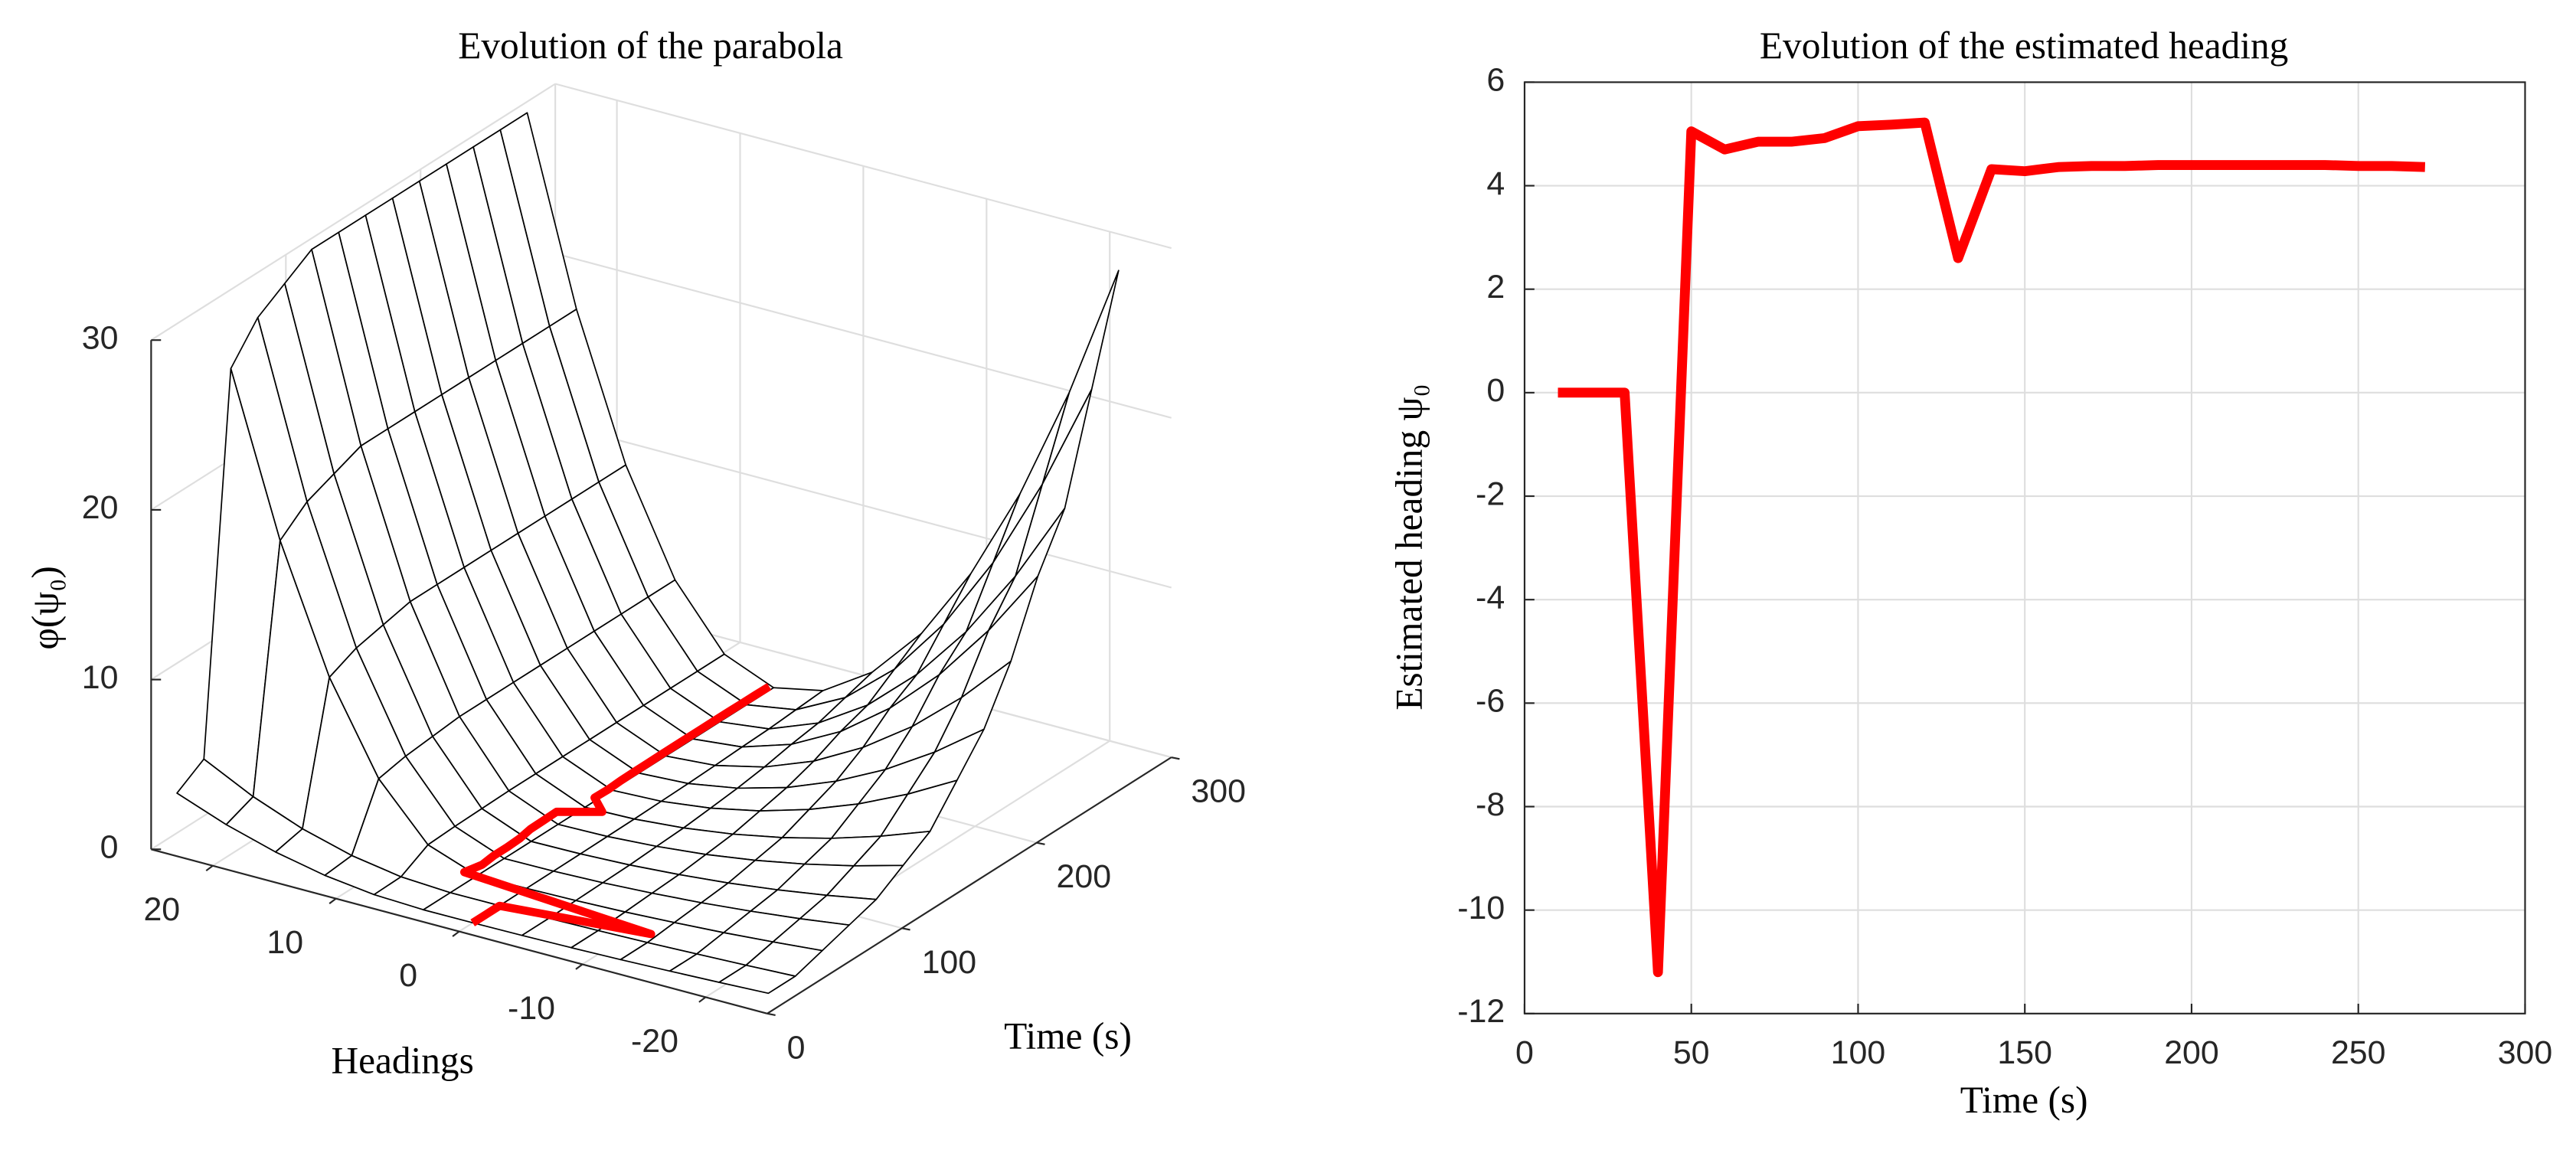 This screenshot has height=1150, width=2576. Describe the element at coordinates (284, 943) in the screenshot. I see `x-tick-label: 10` at that location.